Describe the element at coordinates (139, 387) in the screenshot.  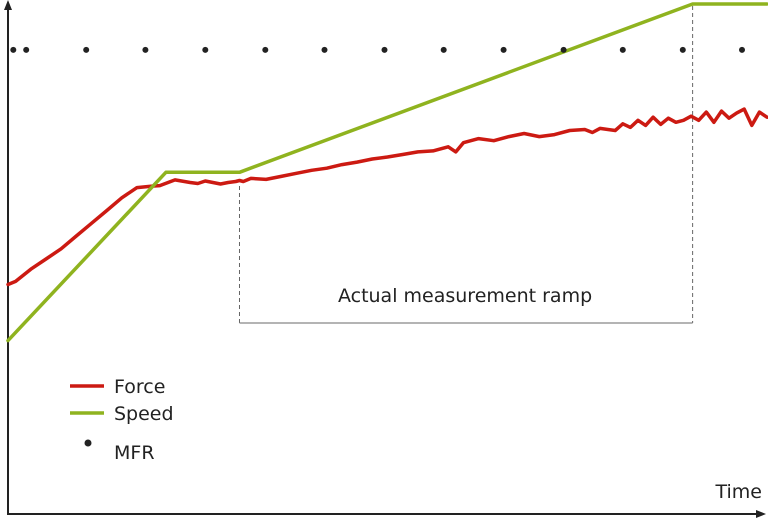
I see `legend-label-force: Force` at that location.